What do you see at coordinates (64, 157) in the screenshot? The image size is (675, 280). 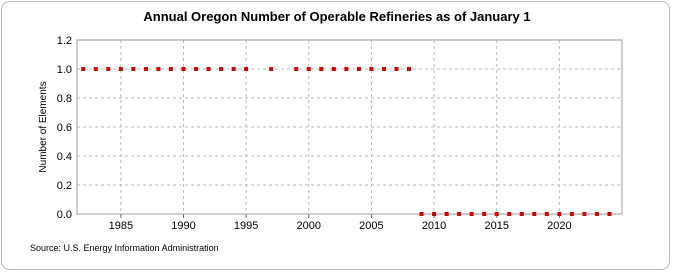 I see `y-tick-label: 0.4` at bounding box center [64, 157].